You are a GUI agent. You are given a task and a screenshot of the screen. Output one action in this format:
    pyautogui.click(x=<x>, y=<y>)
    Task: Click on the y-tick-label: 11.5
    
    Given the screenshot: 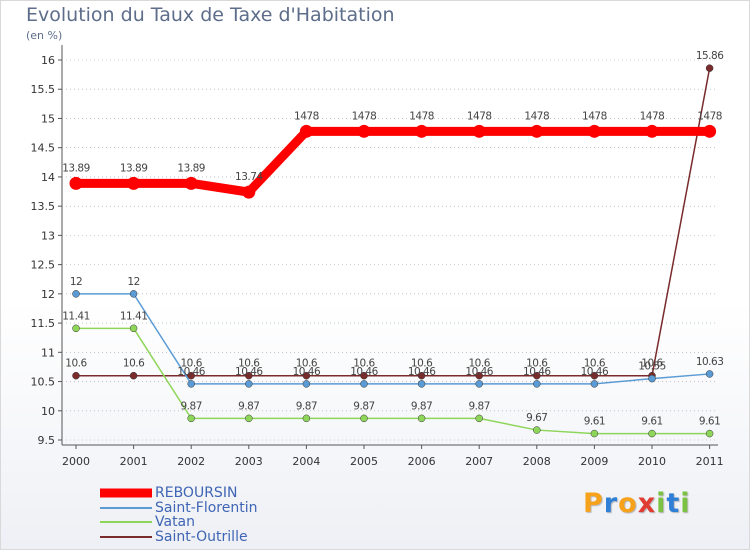 What is the action you would take?
    pyautogui.click(x=43, y=323)
    